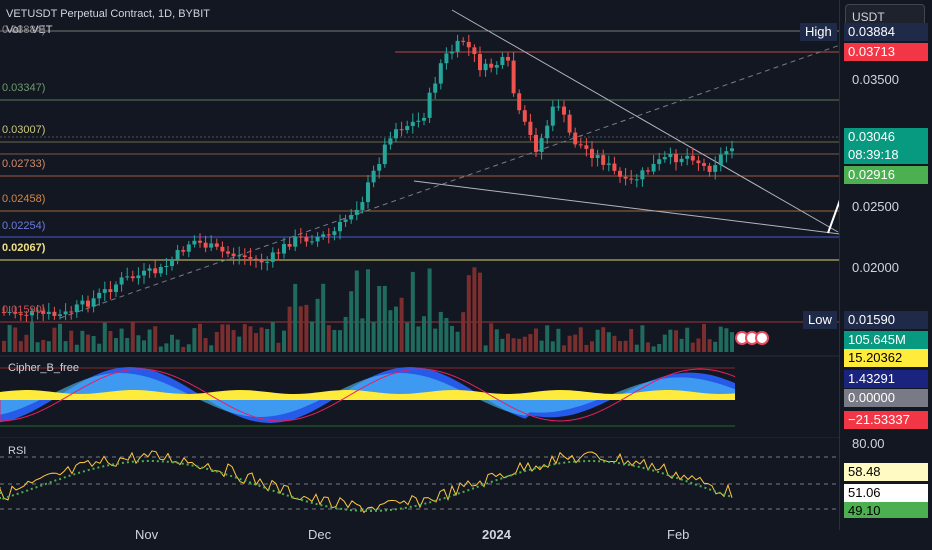  What do you see at coordinates (108, 14) in the screenshot?
I see `symbol-title: VETUSDT Perpetual Contract, 1D, BYBIT` at bounding box center [108, 14].